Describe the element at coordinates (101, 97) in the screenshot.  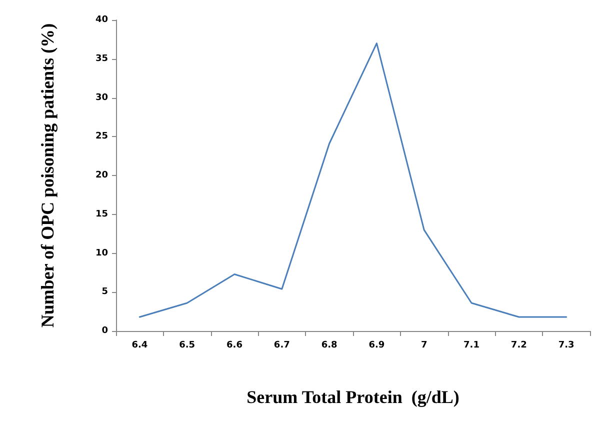
I see `y-tick-label: 30` at that location.